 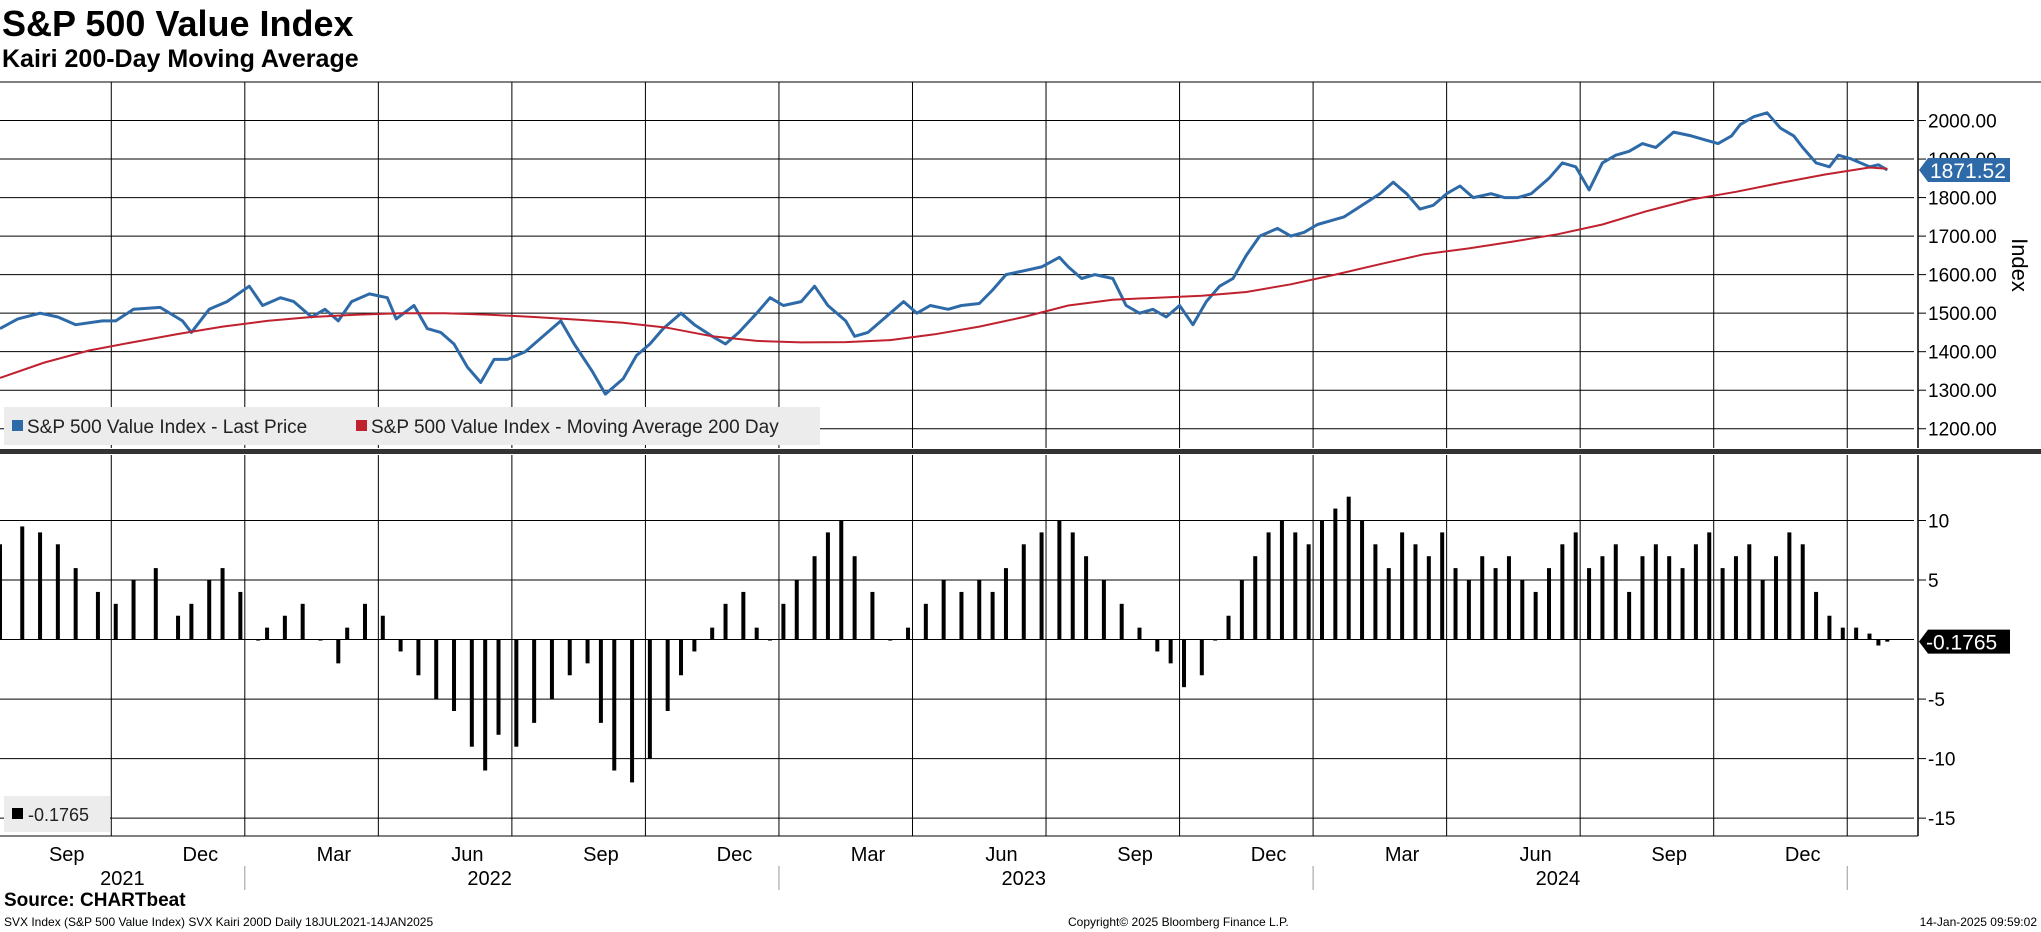 What do you see at coordinates (1962, 353) in the screenshot?
I see `price-y-tick-label: 1400.00` at bounding box center [1962, 353].